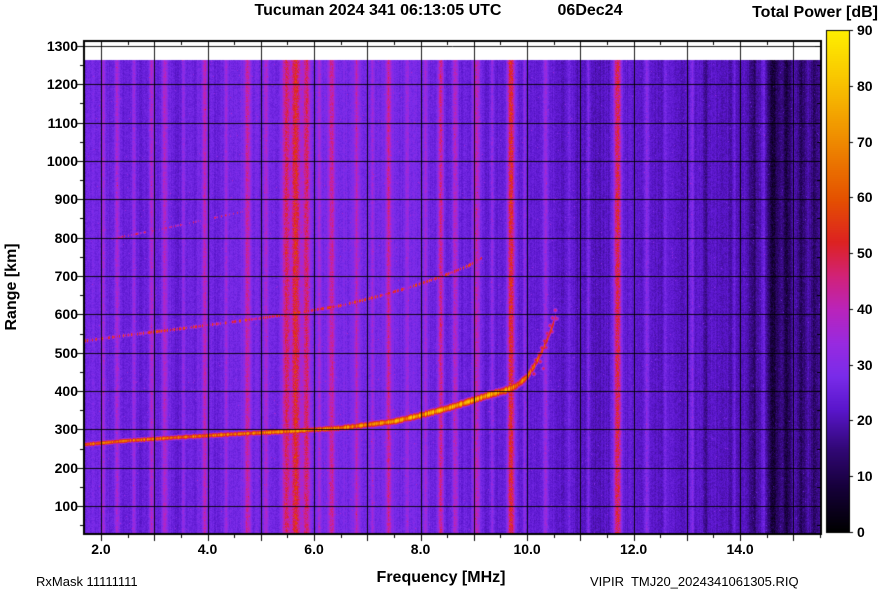  I want to click on plot-date: 06Dec24, so click(590, 10).